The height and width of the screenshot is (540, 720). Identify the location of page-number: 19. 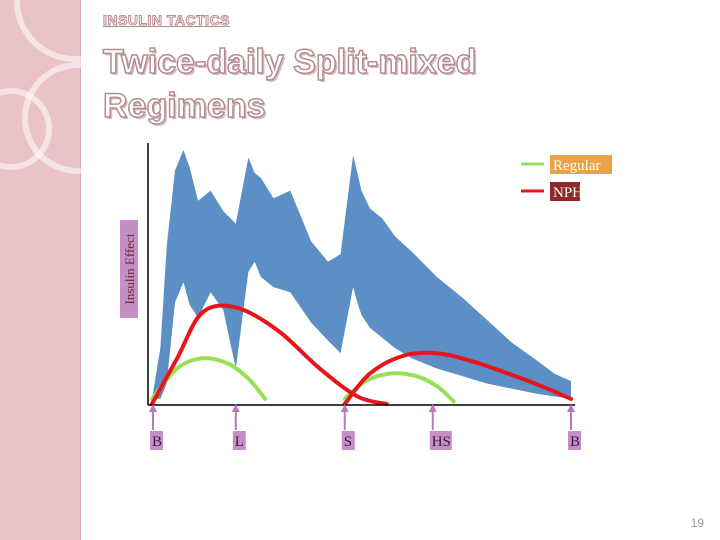
(697, 523).